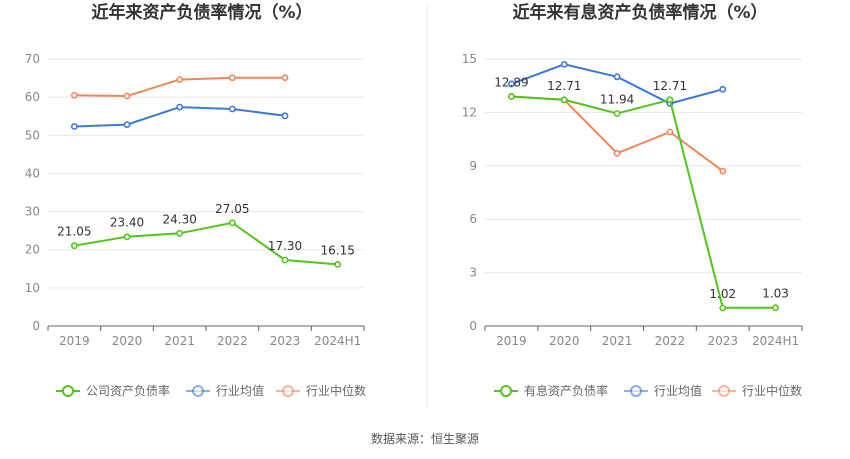 The image size is (850, 459). What do you see at coordinates (32, 288) in the screenshot?
I see `y-tick-label: 10` at bounding box center [32, 288].